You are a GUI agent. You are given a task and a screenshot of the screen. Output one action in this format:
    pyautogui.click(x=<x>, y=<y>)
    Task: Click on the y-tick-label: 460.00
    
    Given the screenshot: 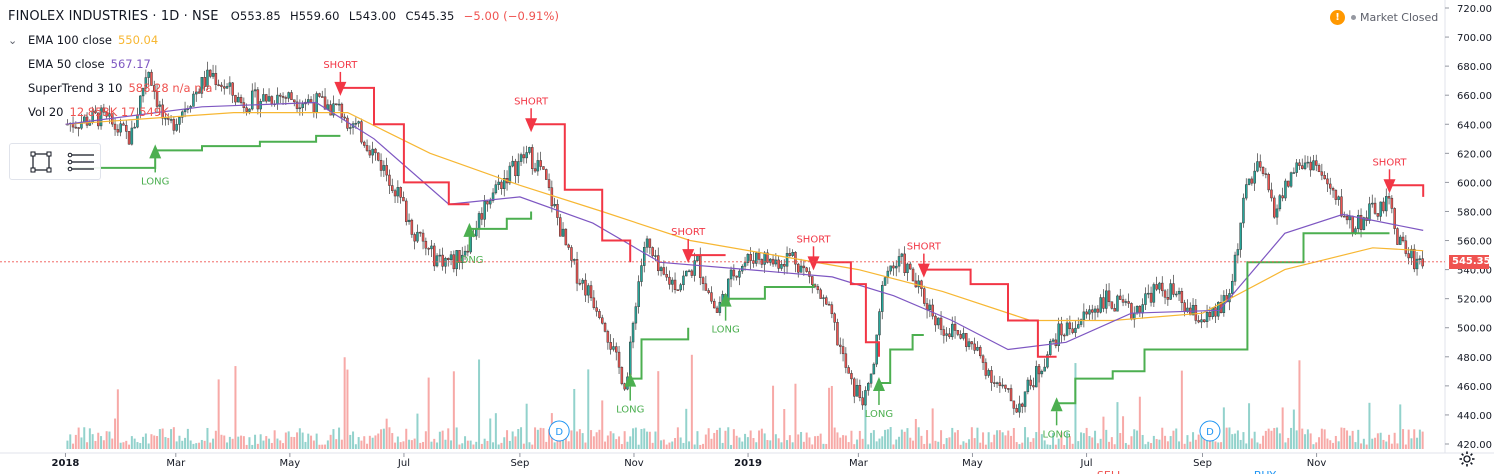 What is the action you would take?
    pyautogui.click(x=1474, y=387)
    